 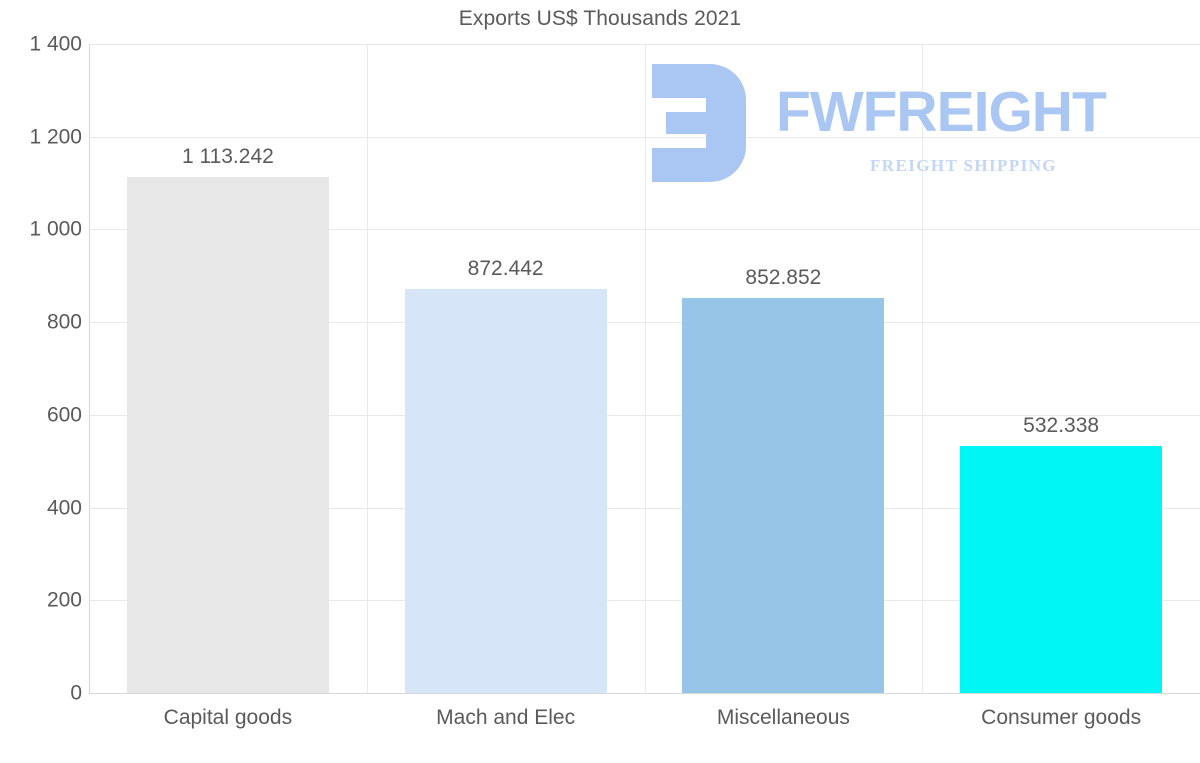 I want to click on x-axis-category-label: Consumer goods, so click(x=1061, y=717).